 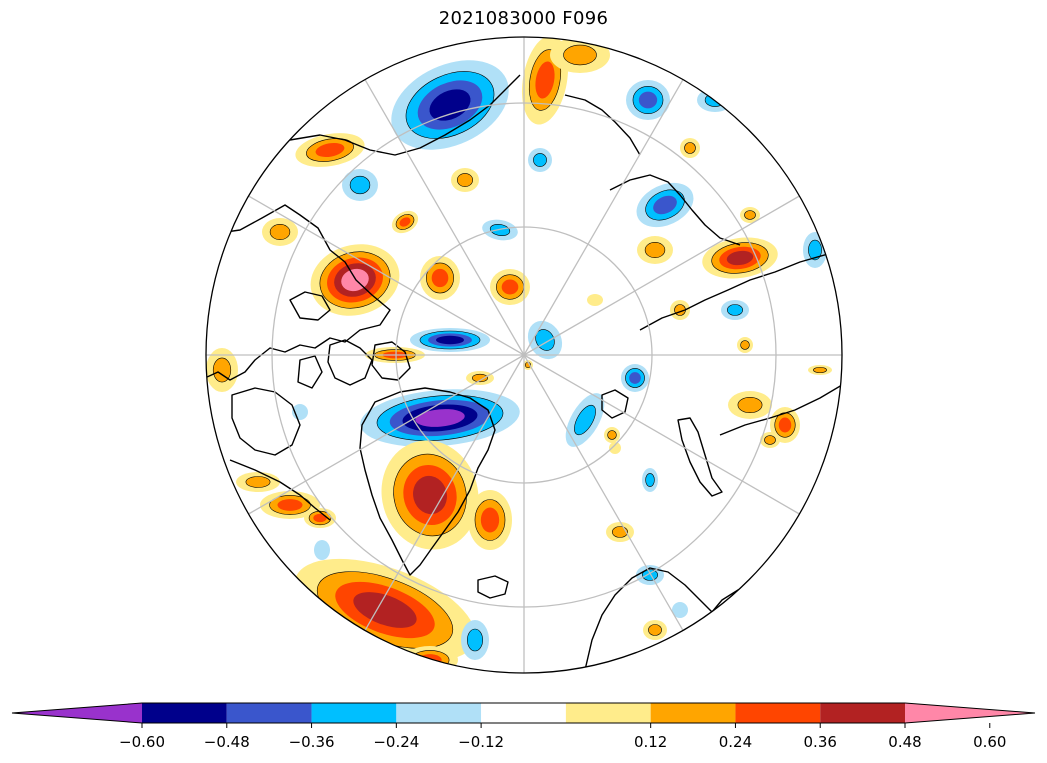 What do you see at coordinates (493, 587) in the screenshot?
I see `iceland-coast` at bounding box center [493, 587].